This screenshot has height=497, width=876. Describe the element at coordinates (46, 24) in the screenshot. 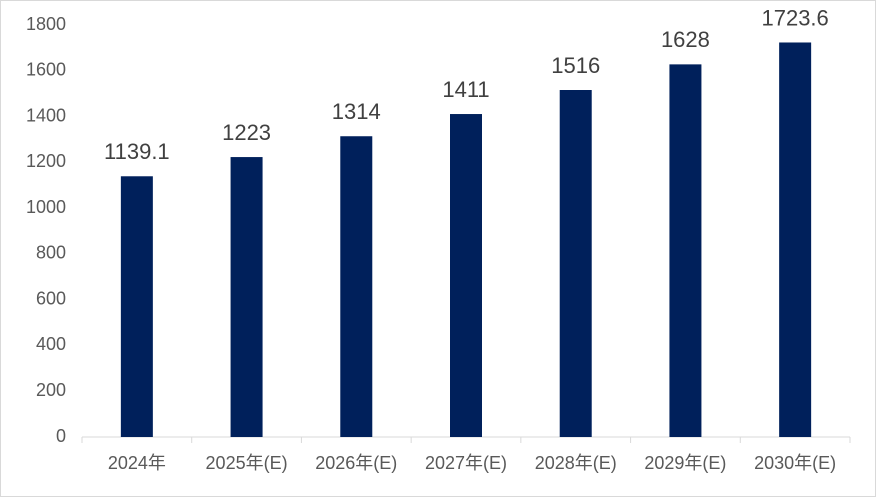

I see `y-tick-label: 1800` at that location.